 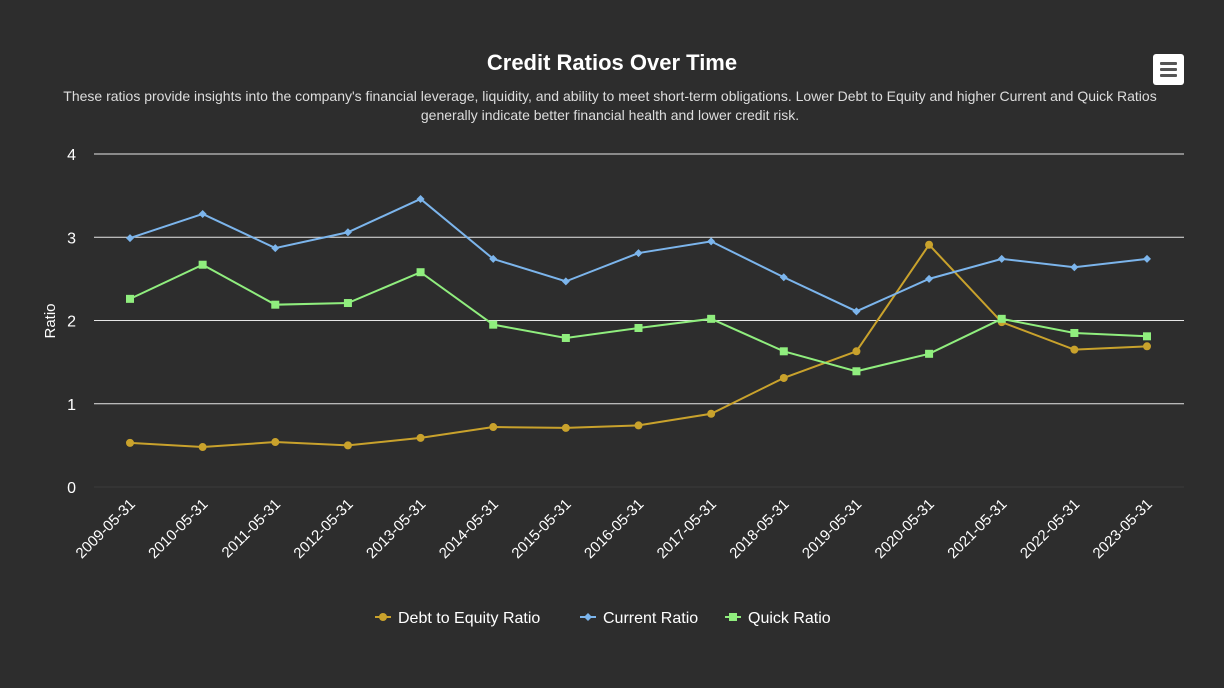 What do you see at coordinates (1168, 69) in the screenshot?
I see `chart-menu-button` at bounding box center [1168, 69].